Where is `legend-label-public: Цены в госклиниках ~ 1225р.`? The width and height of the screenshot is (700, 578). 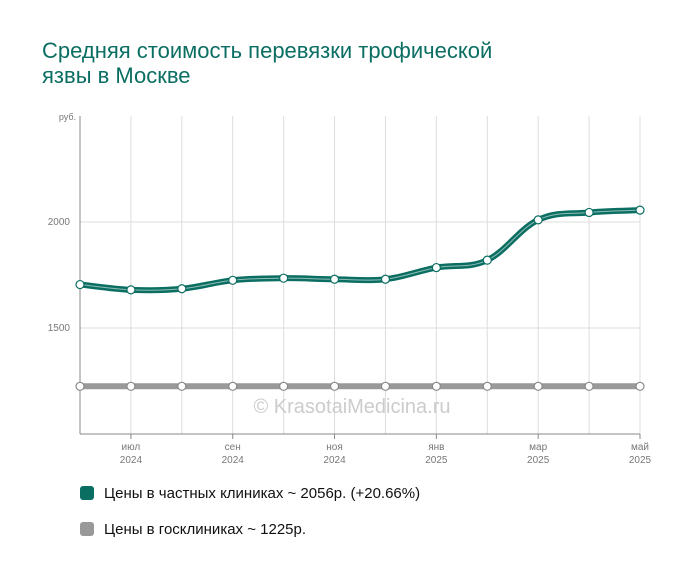 legend-label-public: Цены в госклиниках ~ 1225р. is located at coordinates (205, 529).